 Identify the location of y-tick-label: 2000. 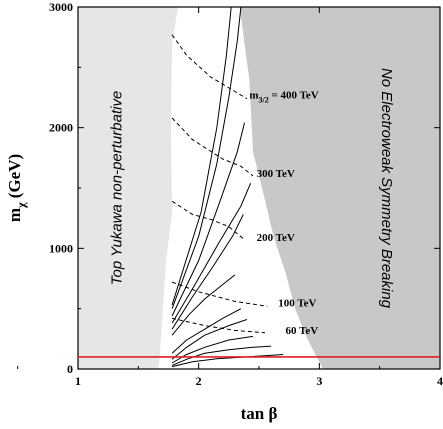
(61, 128).